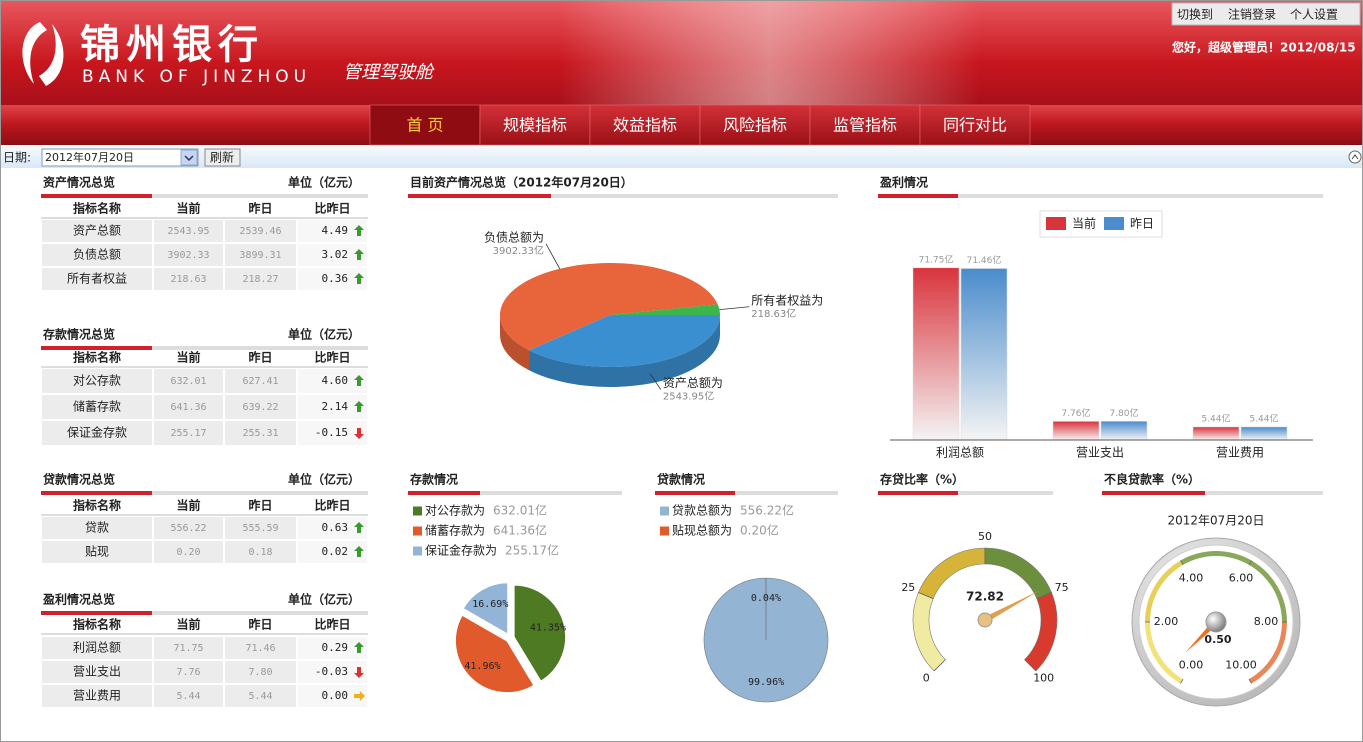  Describe the element at coordinates (520, 530) in the screenshot. I see `legend-value: 641.36亿` at that location.